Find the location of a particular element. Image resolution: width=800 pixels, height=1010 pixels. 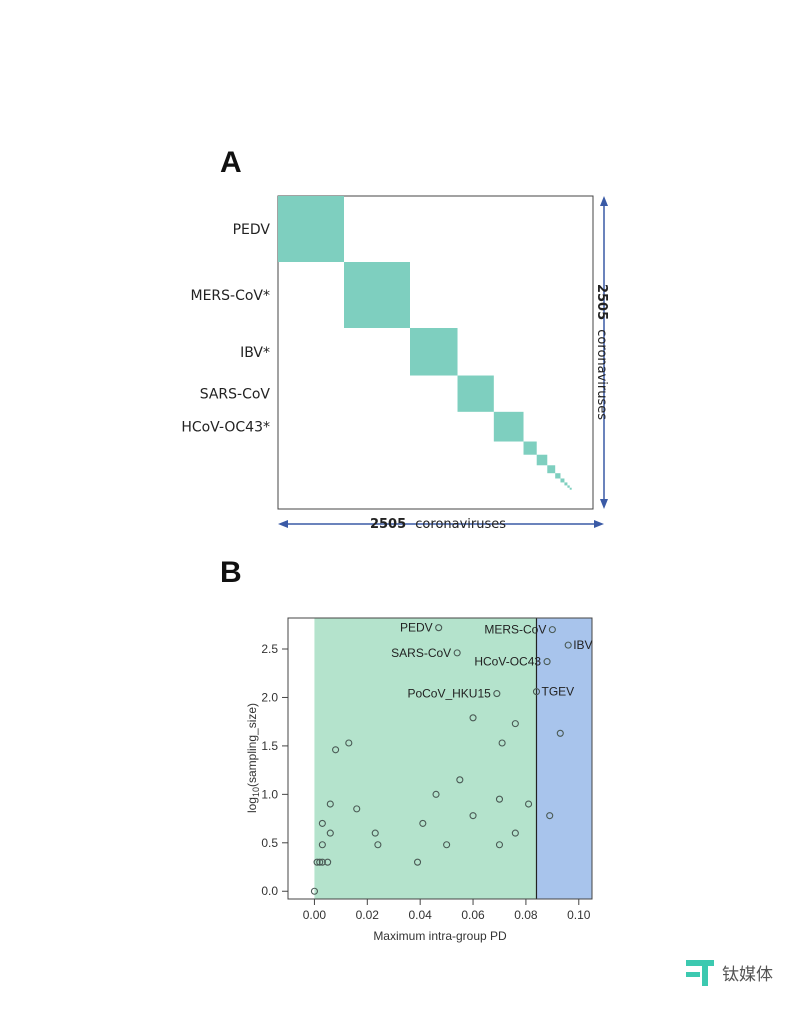

cluster-label: PEDV is located at coordinates (252, 230).